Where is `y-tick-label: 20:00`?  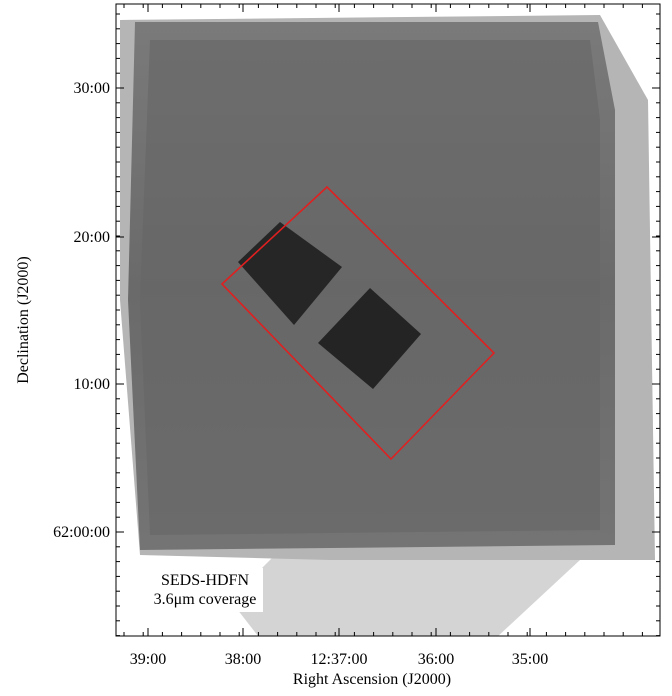
y-tick-label: 20:00 is located at coordinates (92, 237).